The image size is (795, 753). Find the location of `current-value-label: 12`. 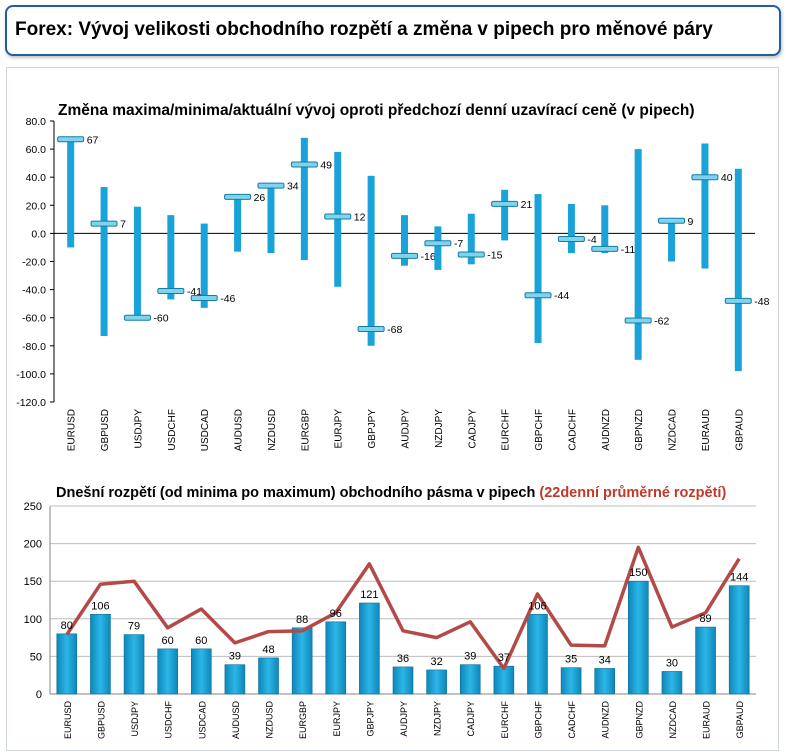

current-value-label: 12 is located at coordinates (360, 218).